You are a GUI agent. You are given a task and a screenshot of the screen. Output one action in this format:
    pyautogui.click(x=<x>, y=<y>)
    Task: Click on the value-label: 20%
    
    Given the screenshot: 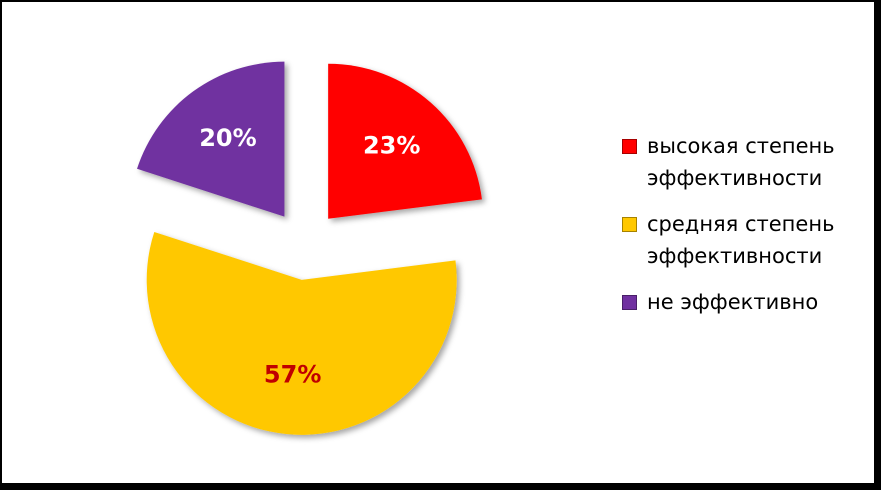 What is the action you would take?
    pyautogui.click(x=227, y=138)
    